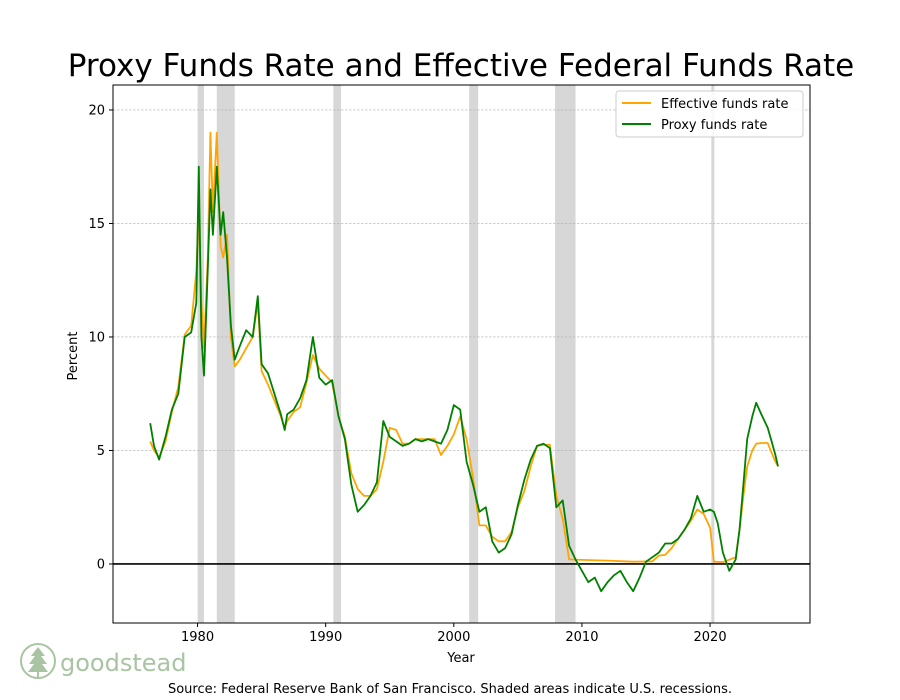 The image size is (900, 700). Describe the element at coordinates (460, 658) in the screenshot. I see `x-axis-label: Year` at that location.